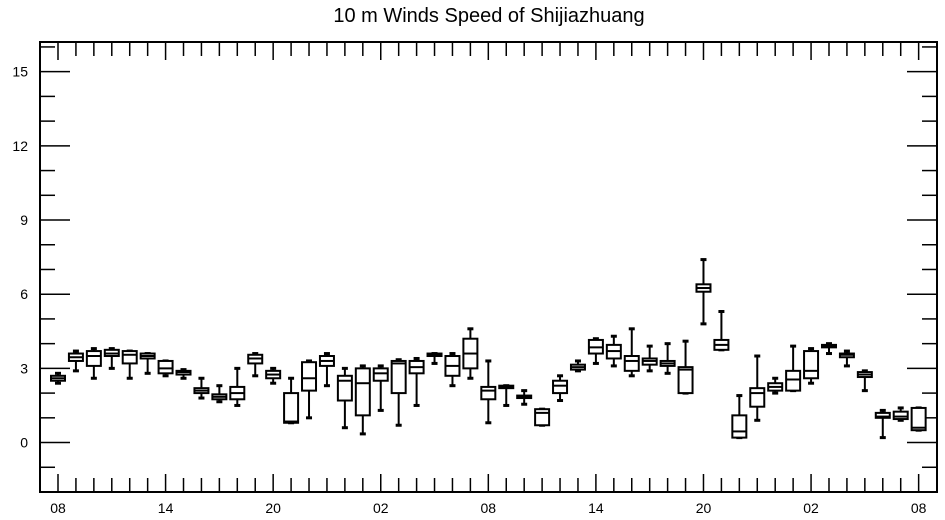 Image resolution: width=945 pixels, height=520 pixels. Describe the element at coordinates (489, 508) in the screenshot. I see `x-tick-label: 08` at that location.